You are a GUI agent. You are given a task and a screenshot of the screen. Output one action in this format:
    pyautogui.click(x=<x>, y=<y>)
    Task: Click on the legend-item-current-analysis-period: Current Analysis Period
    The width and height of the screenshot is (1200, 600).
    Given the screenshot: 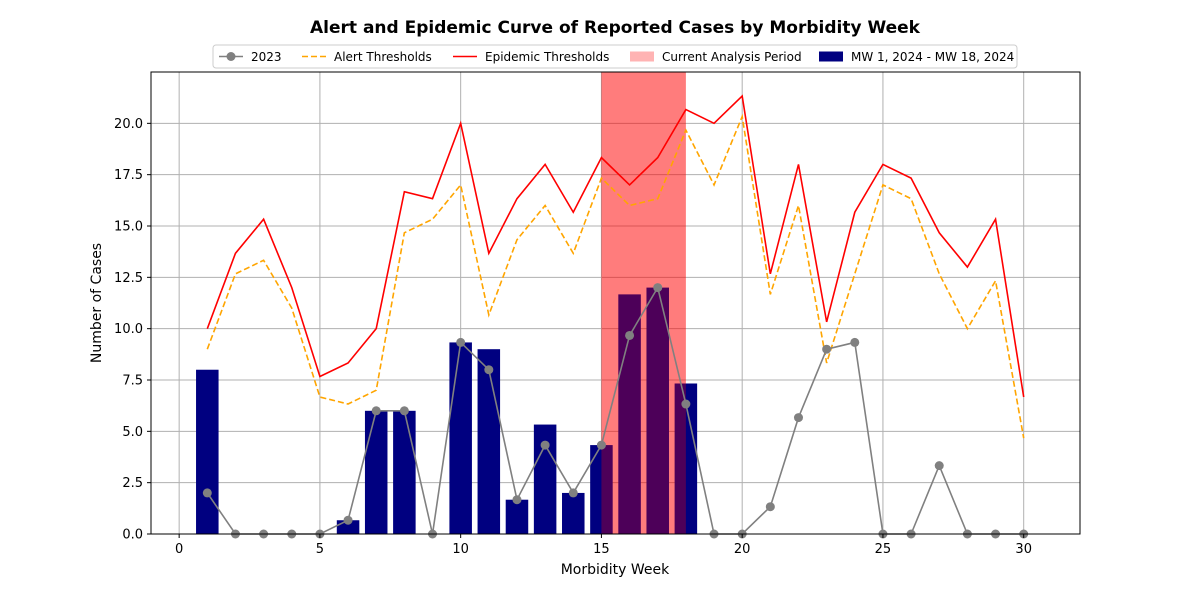 What is the action you would take?
    pyautogui.click(x=716, y=57)
    